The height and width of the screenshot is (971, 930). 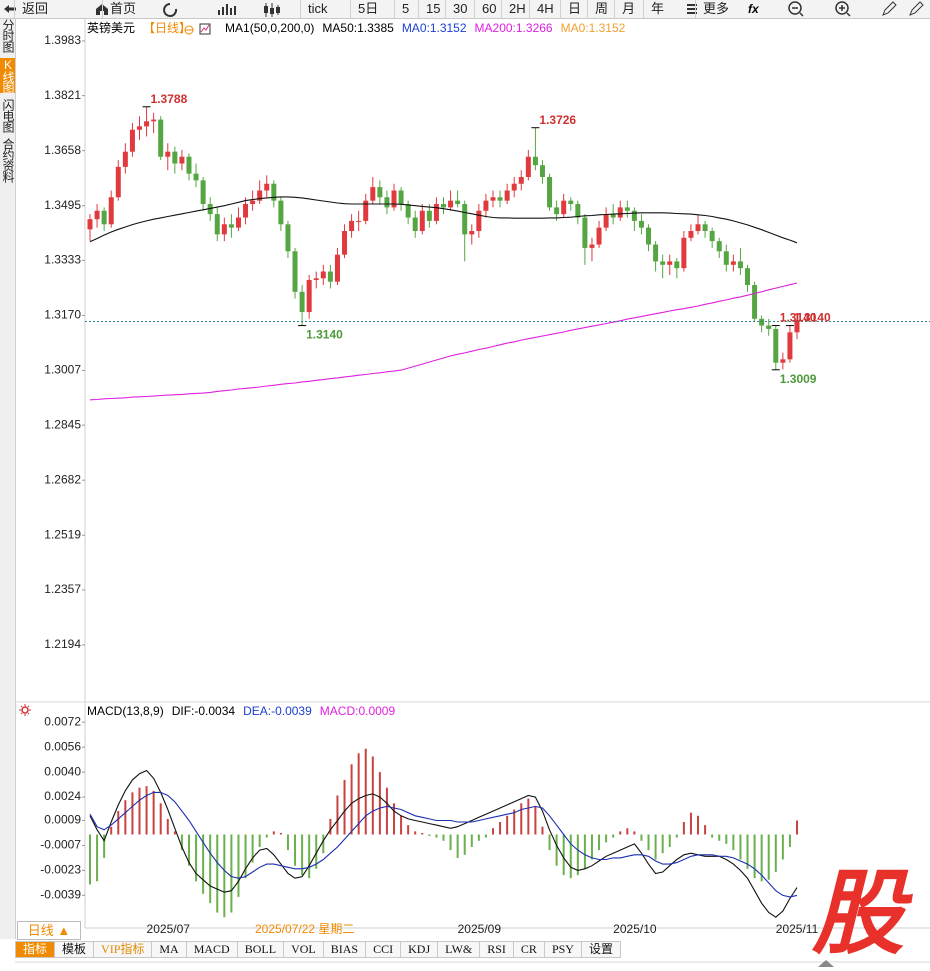 What do you see at coordinates (74, 949) in the screenshot?
I see `indicator-tab: 模板` at bounding box center [74, 949].